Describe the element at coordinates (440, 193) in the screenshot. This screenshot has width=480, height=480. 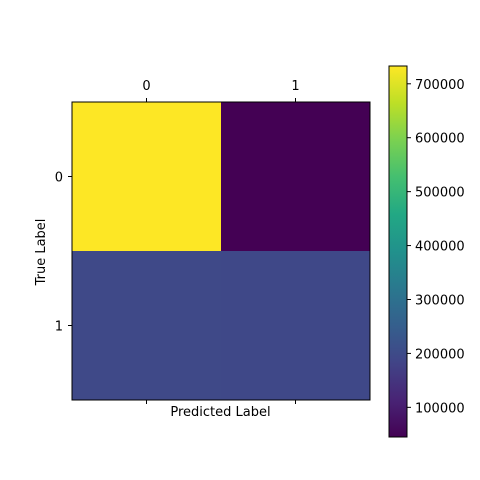
I see `colorbar-tick-label-4: 500000` at that location.